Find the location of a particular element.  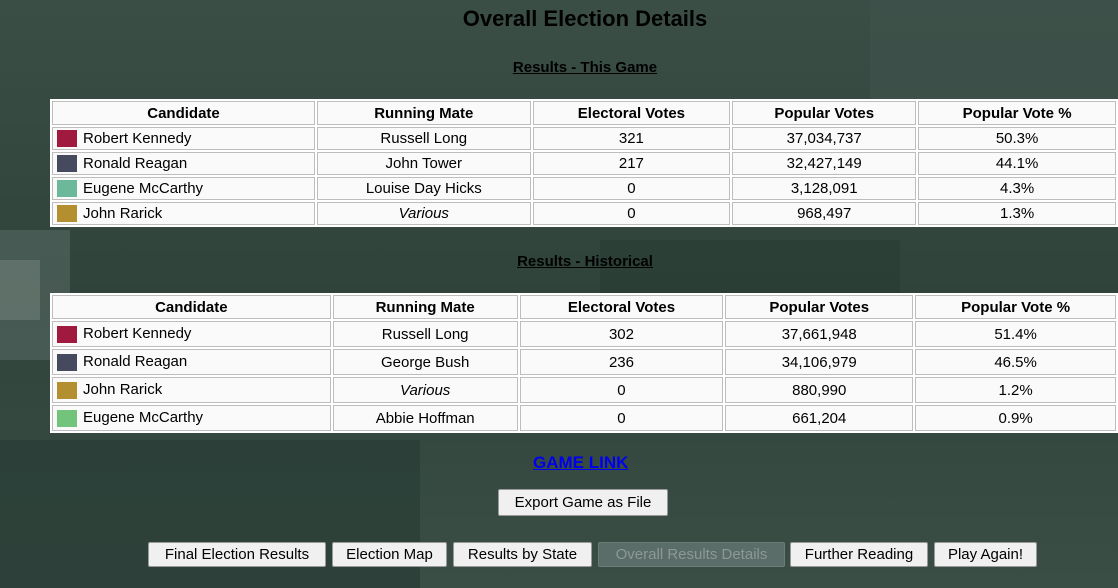

popular-vote-pct: 46.5% is located at coordinates (1015, 362).